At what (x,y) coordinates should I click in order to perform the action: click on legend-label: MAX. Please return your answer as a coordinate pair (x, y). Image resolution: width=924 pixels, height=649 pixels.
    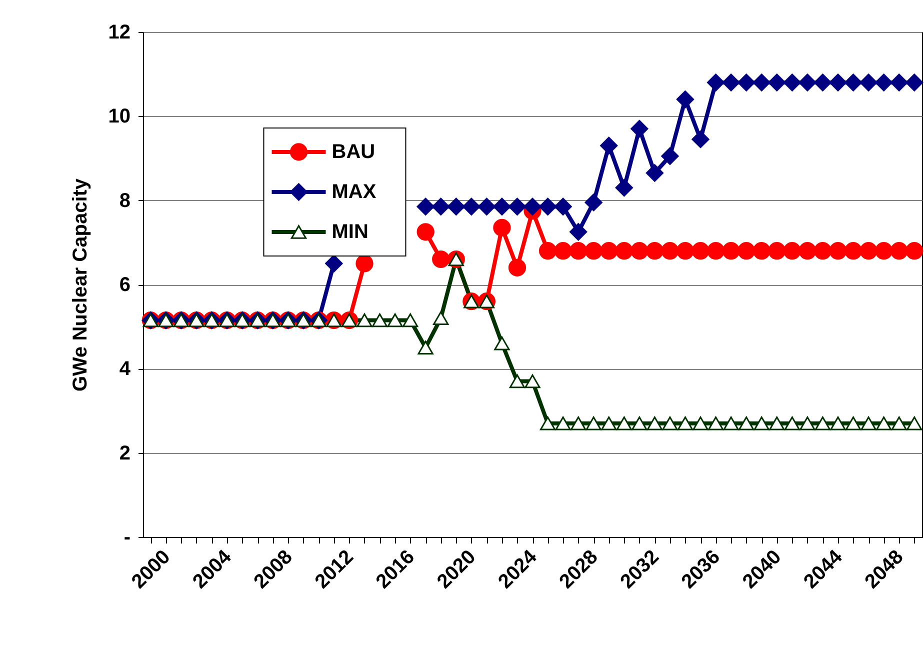
    Looking at the image, I should click on (354, 191).